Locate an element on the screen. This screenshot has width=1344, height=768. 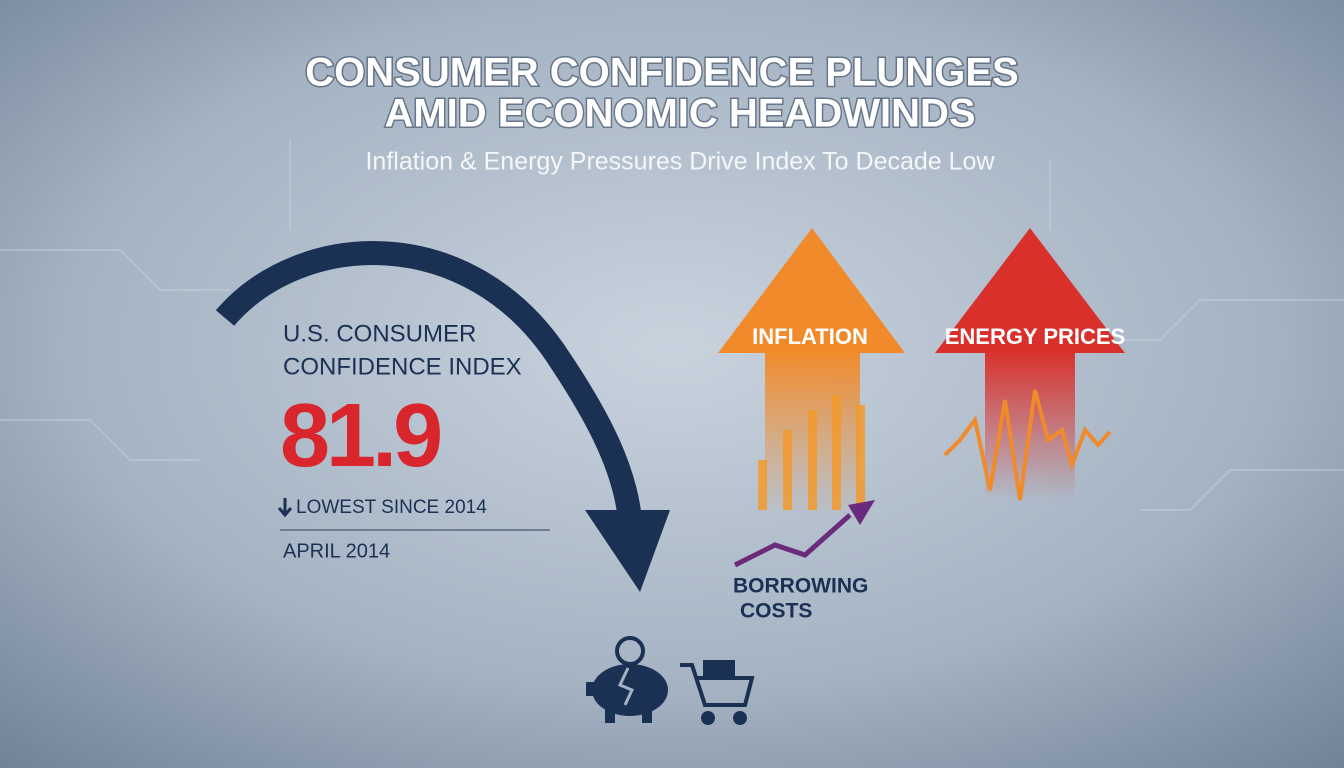
index-note: LOWEST SINCE 2014 is located at coordinates (391, 507).